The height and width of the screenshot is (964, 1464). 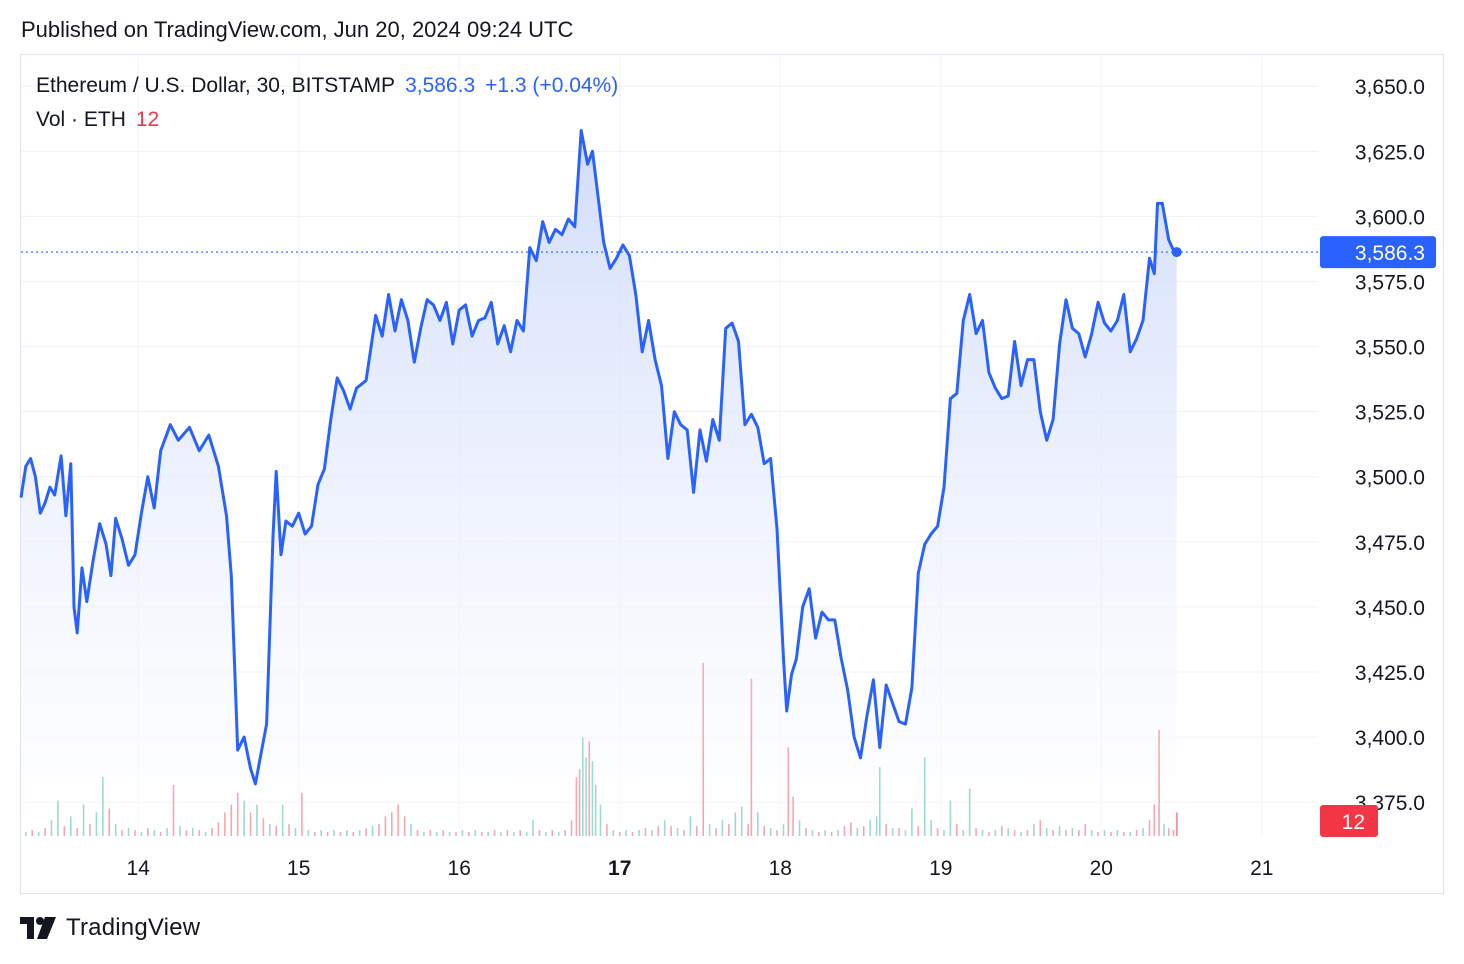 What do you see at coordinates (1353, 822) in the screenshot?
I see `volume-badge-label: 12` at bounding box center [1353, 822].